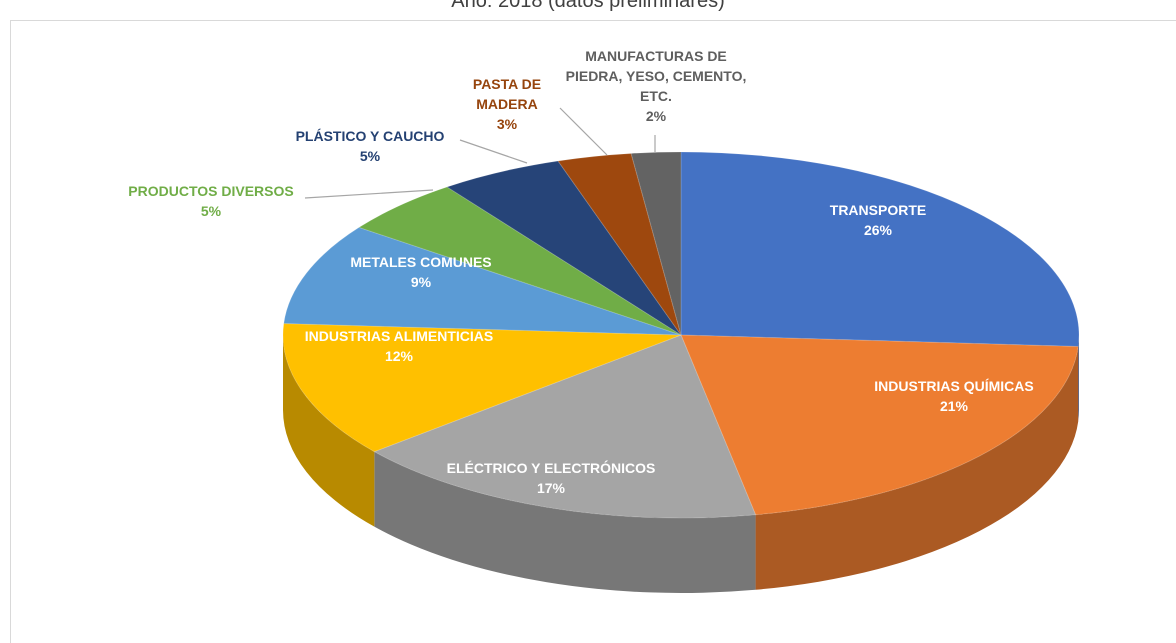 The height and width of the screenshot is (643, 1176). What do you see at coordinates (954, 386) in the screenshot?
I see `category-label: INDUSTRIAS QUÍMICAS` at bounding box center [954, 386].